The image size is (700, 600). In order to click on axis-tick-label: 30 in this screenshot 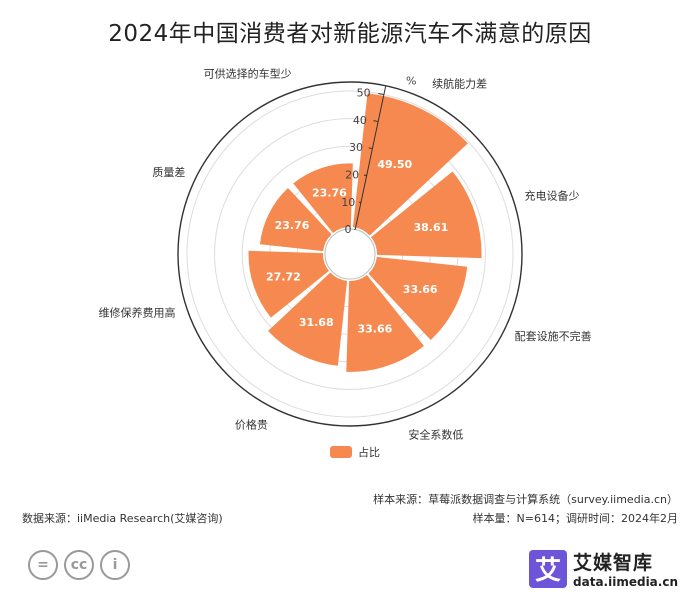, I will do `click(356, 147)`.